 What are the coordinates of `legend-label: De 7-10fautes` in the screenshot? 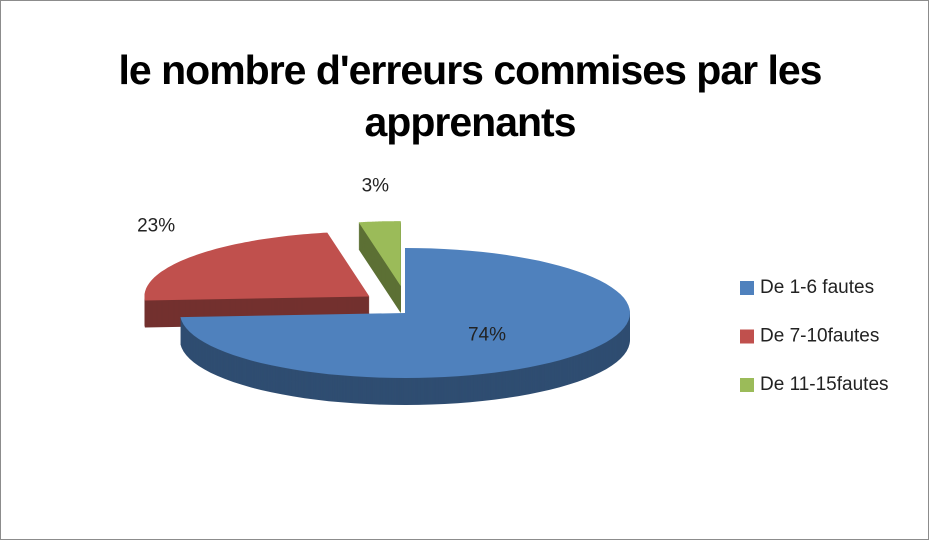 It's located at (819, 336).